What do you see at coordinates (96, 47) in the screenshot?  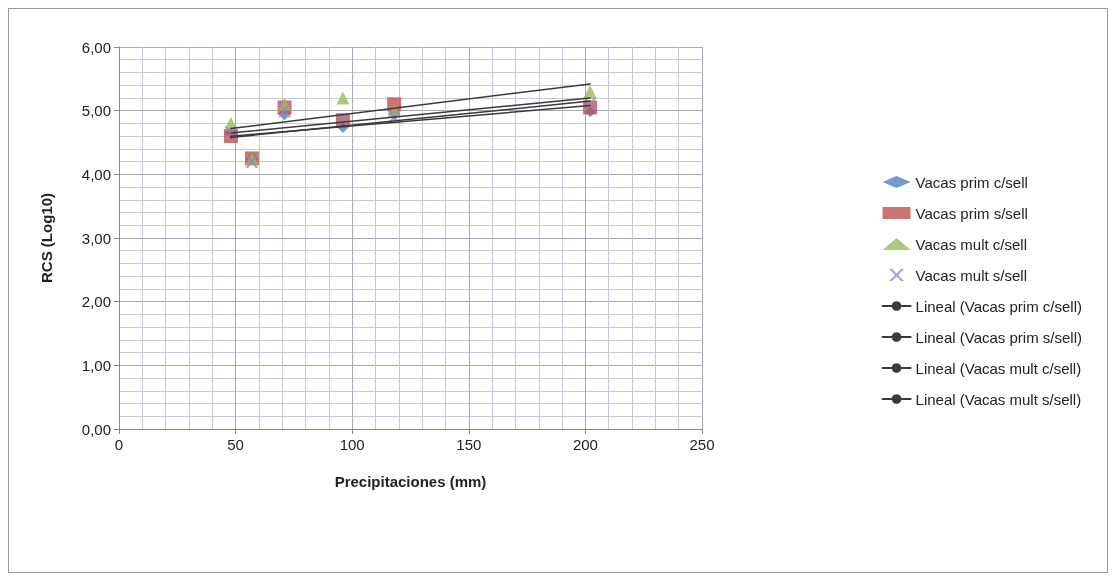 I see `y-tick-label: 6,00` at bounding box center [96, 47].